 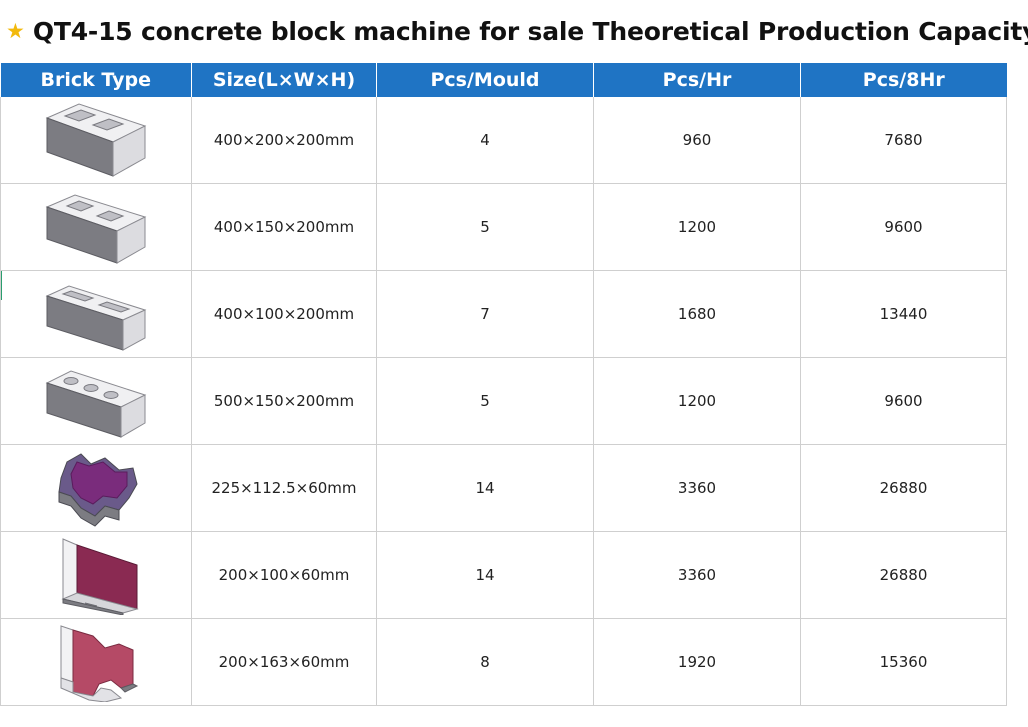 What do you see at coordinates (485, 662) in the screenshot?
I see `pcs-mould-cell: 8` at bounding box center [485, 662].